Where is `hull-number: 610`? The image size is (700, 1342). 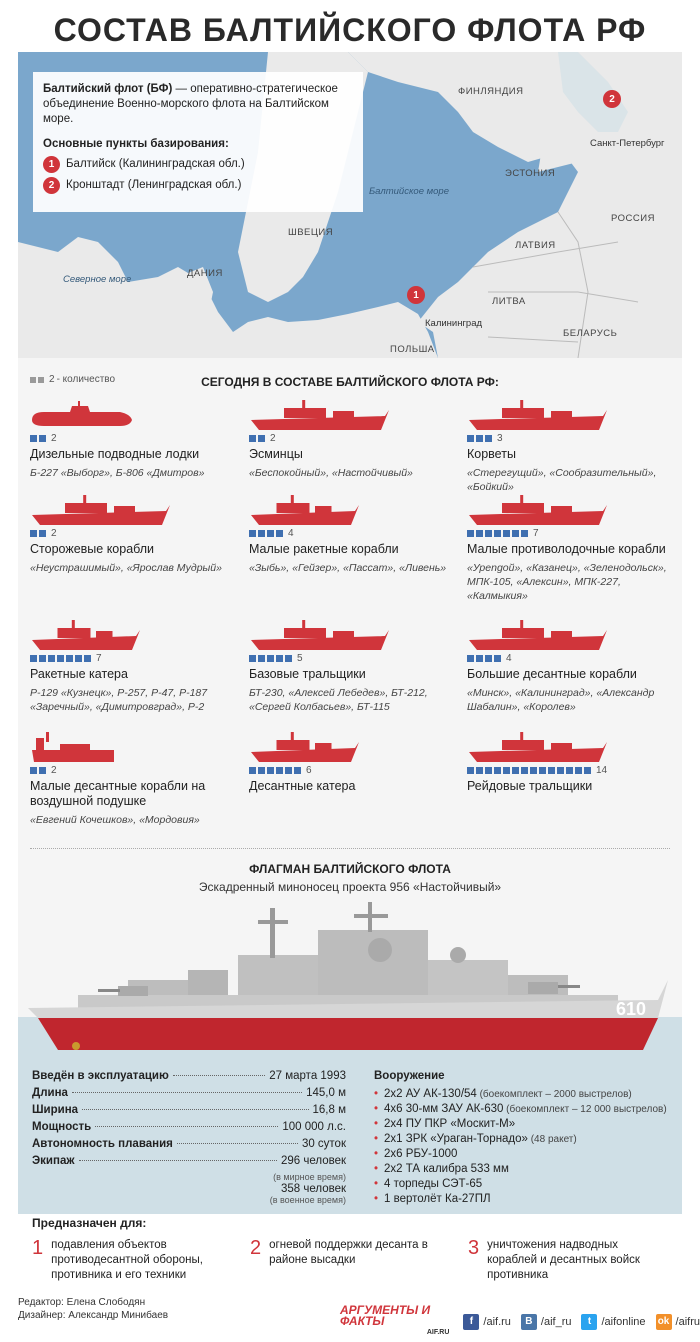 hull-number: 610 is located at coordinates (631, 1009).